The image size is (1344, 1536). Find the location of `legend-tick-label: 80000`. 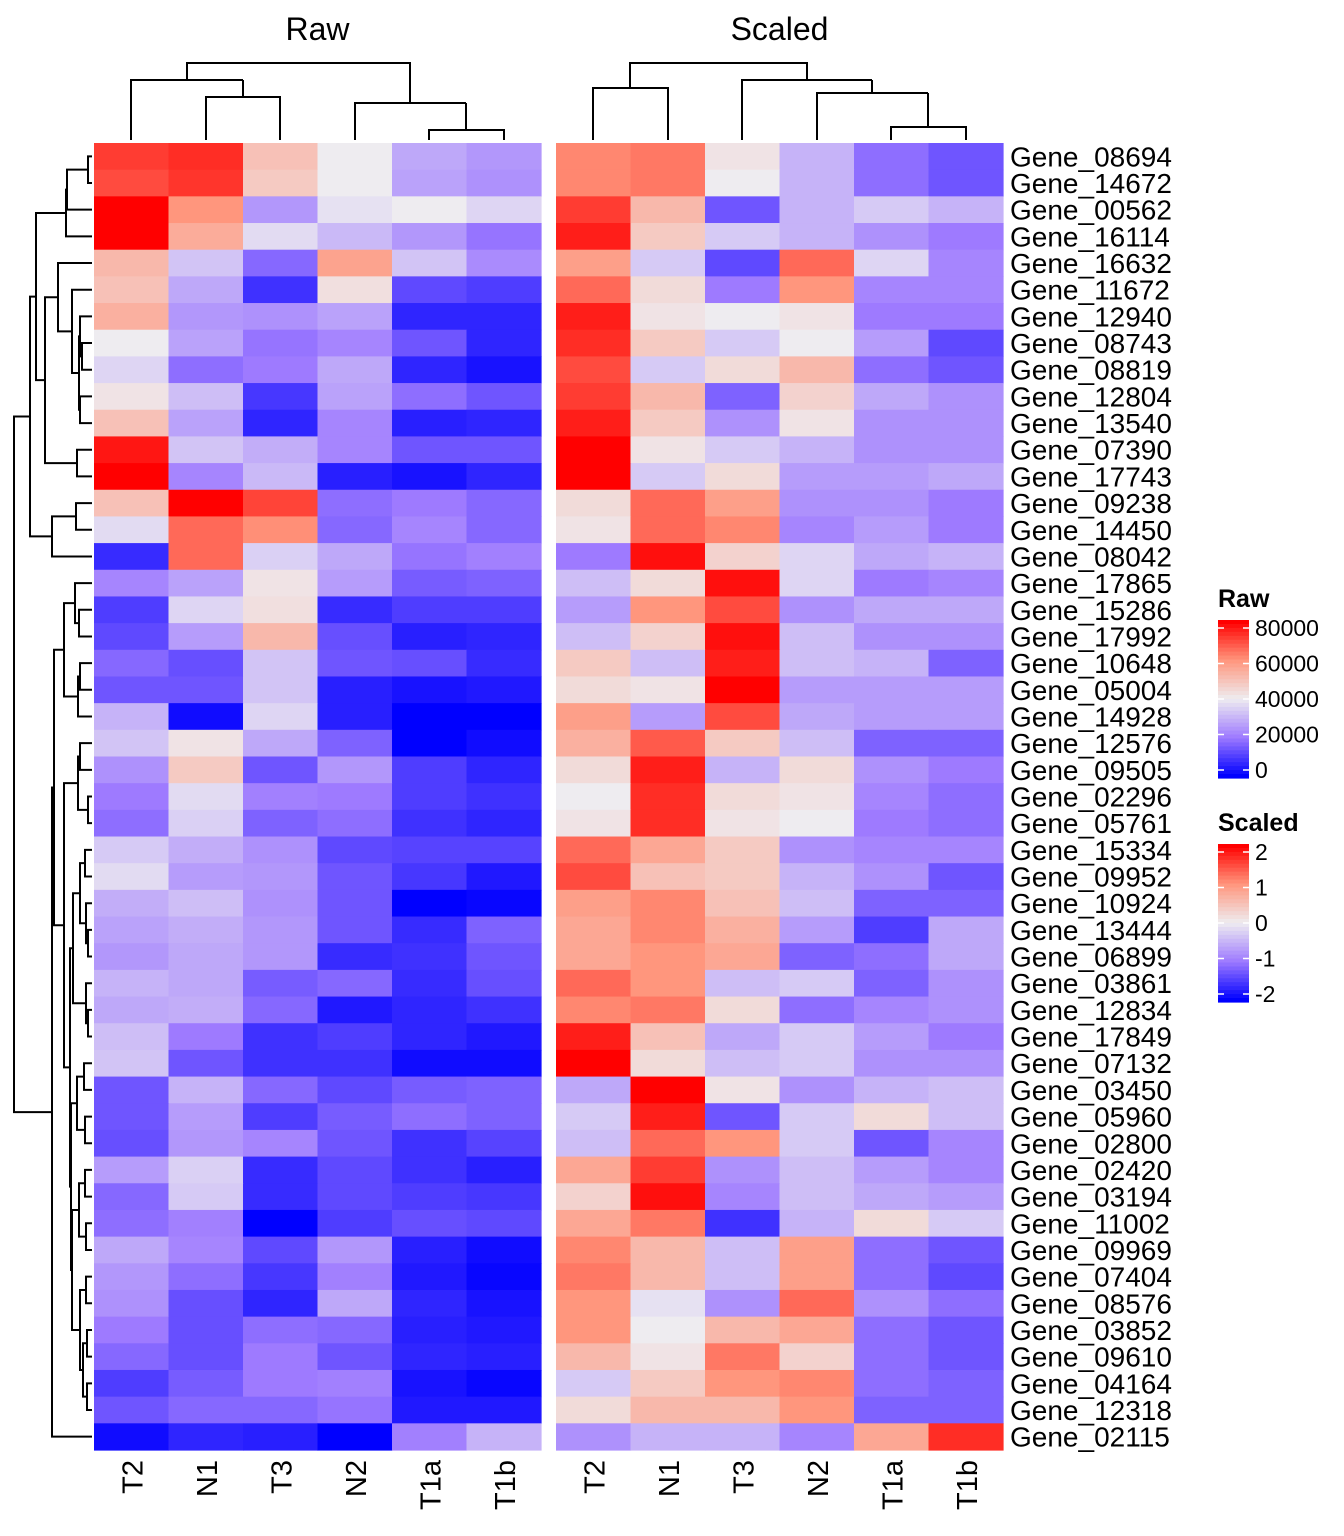

legend-tick-label: 80000 is located at coordinates (1287, 628).